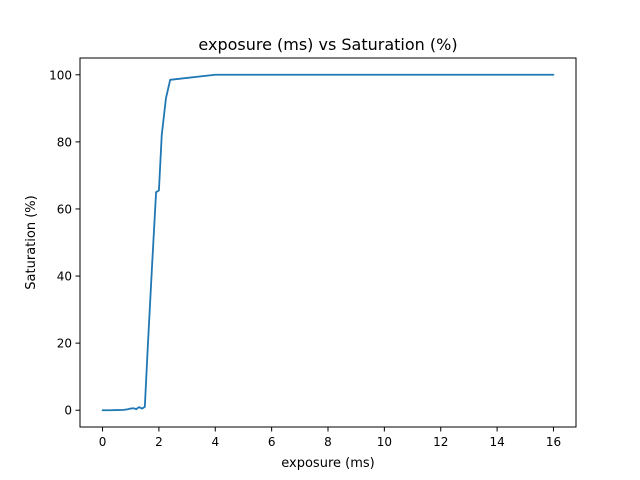 The height and width of the screenshot is (480, 640). Describe the element at coordinates (103, 442) in the screenshot. I see `x-tick-label: 0` at that location.